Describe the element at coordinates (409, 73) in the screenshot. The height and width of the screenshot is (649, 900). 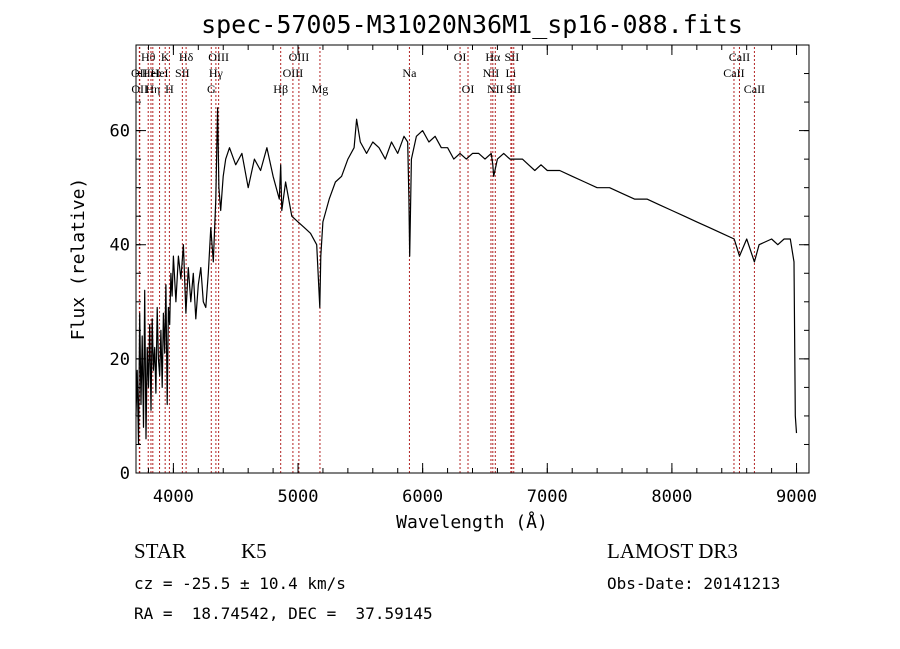
I see `marker-label: Na` at that location.